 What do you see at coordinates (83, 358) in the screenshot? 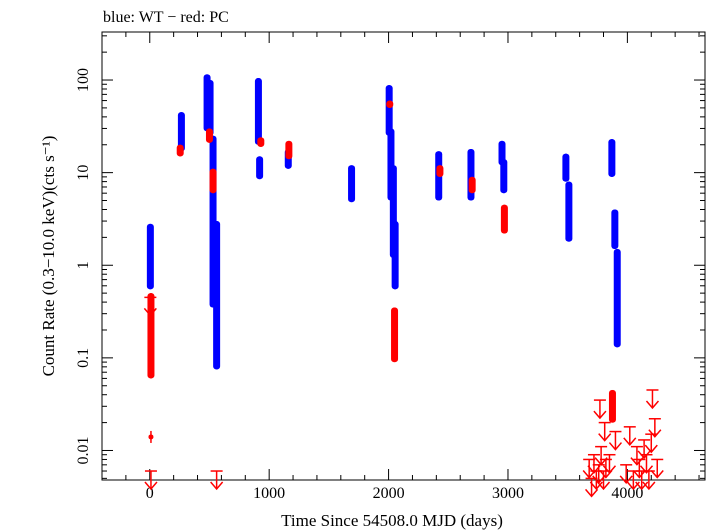
I see `y-tick-label: 0.1` at bounding box center [83, 358].